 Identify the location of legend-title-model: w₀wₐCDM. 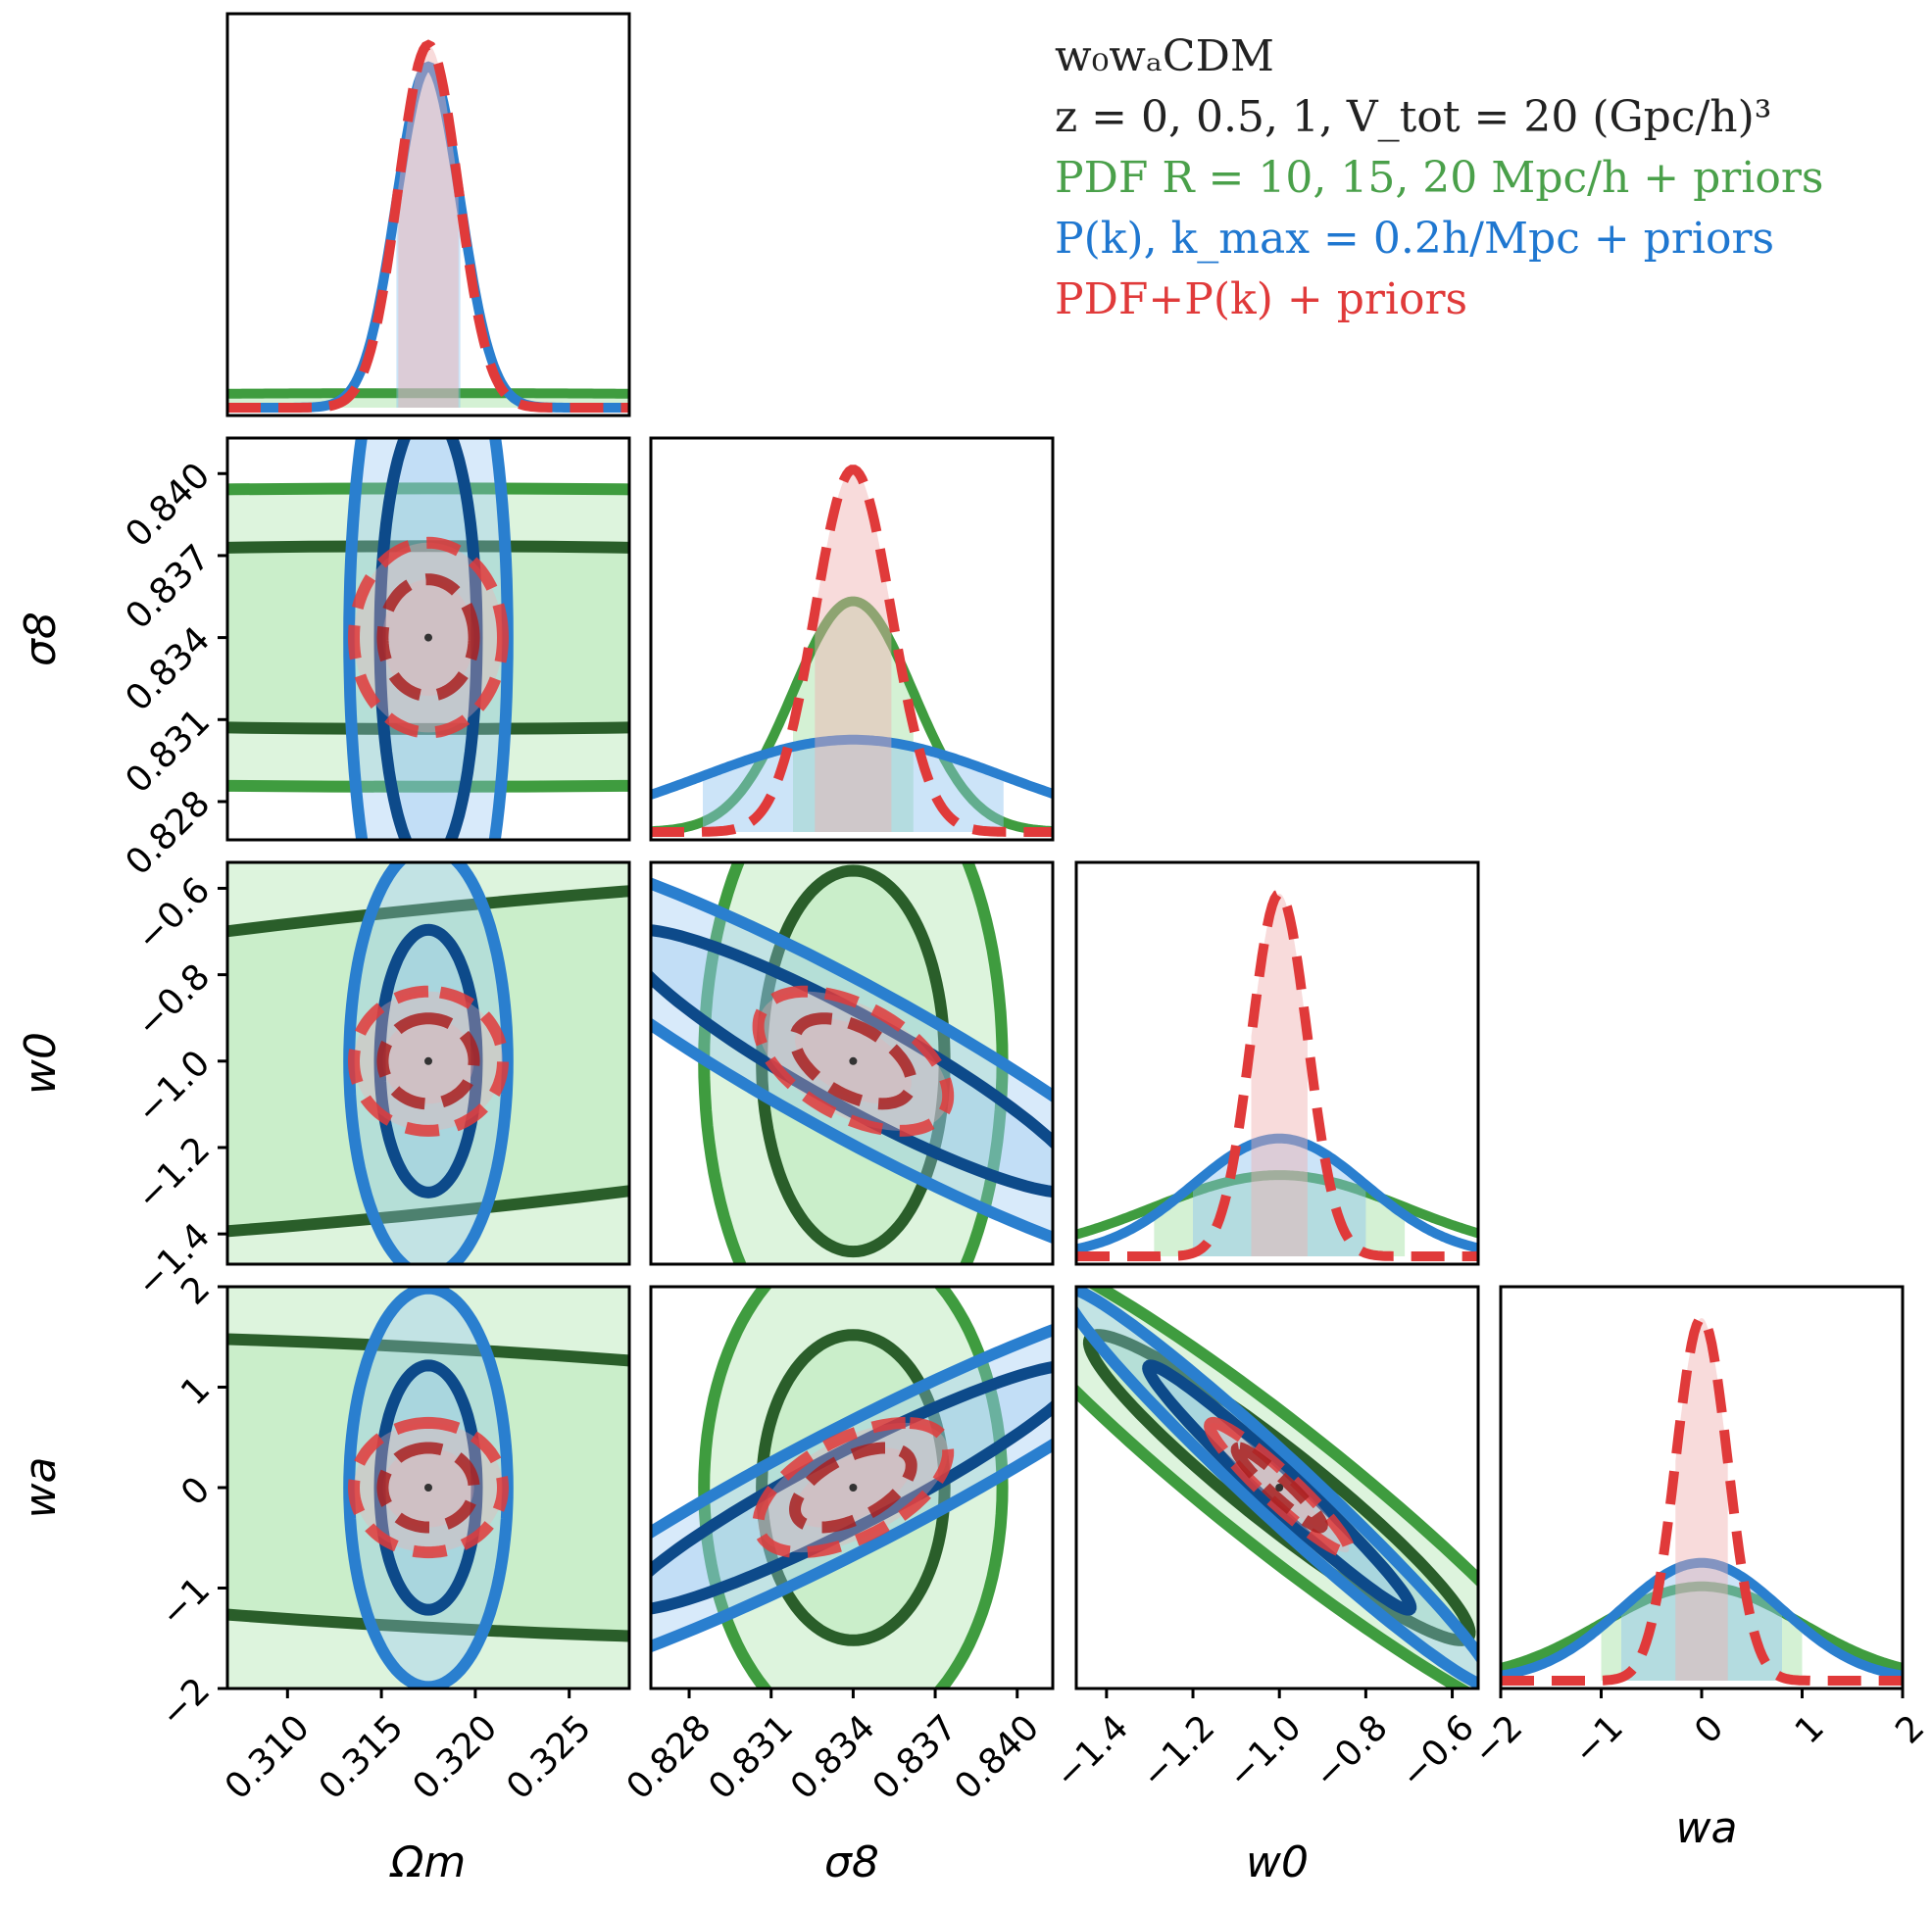
(1164, 56).